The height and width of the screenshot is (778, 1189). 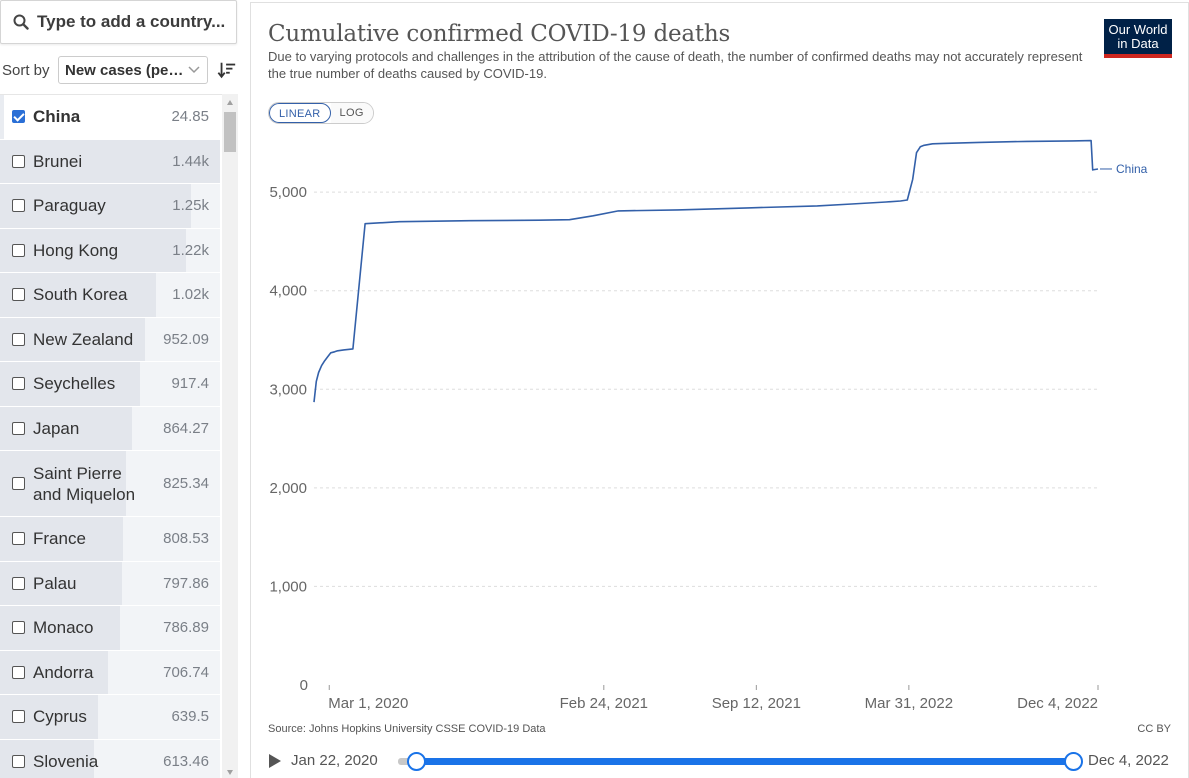 I want to click on country-value: 797.86, so click(x=186, y=583).